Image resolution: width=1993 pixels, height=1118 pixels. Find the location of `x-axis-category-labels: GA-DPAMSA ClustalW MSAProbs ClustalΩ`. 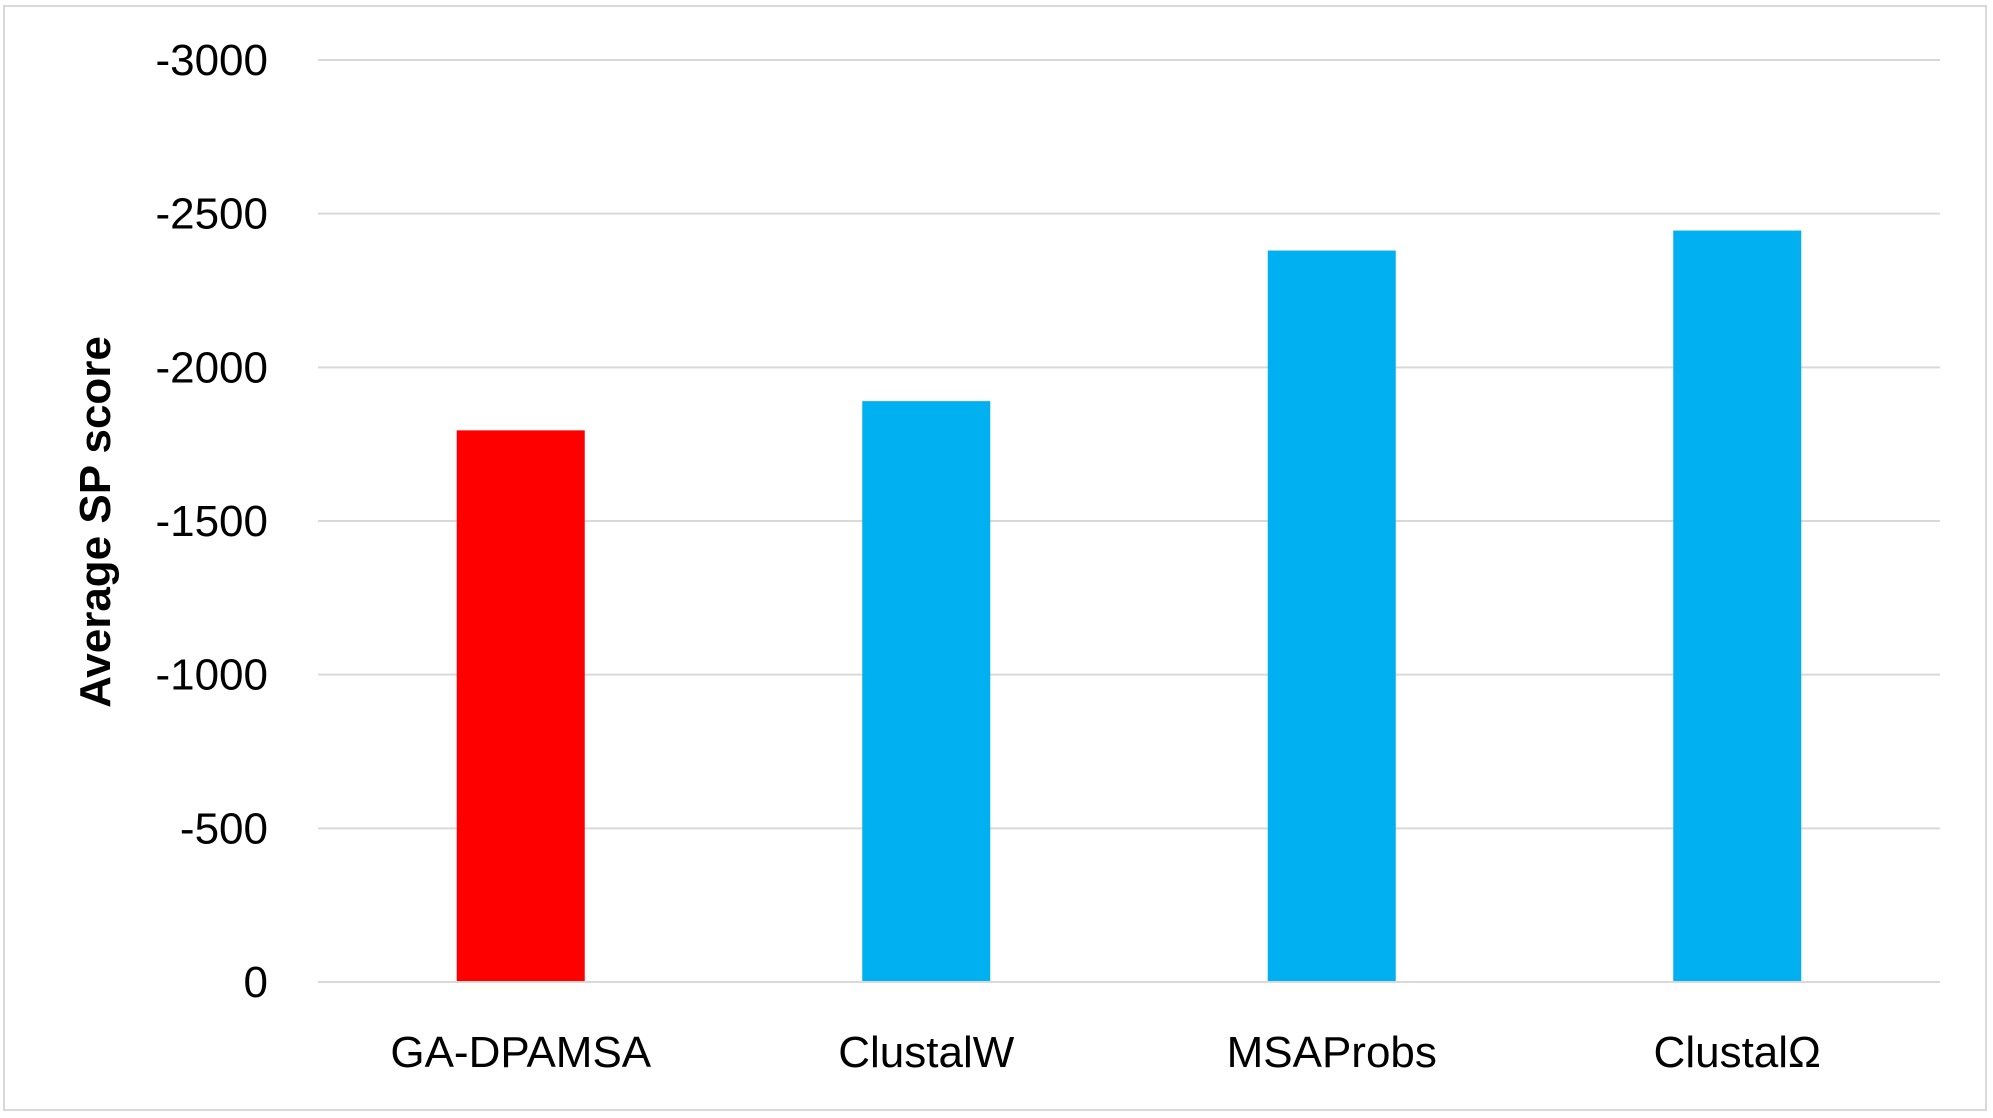

x-axis-category-labels: GA-DPAMSA ClustalW MSAProbs ClustalΩ is located at coordinates (1105, 1052).